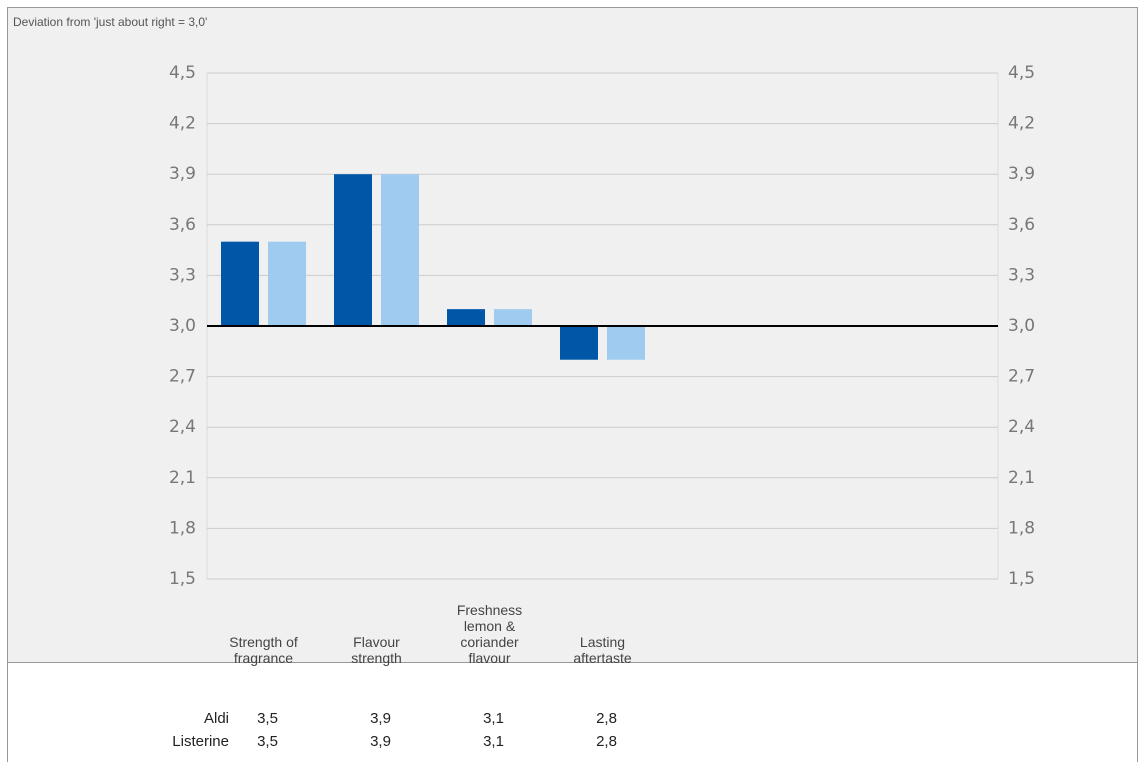 This screenshot has width=1145, height=762. I want to click on y-tick-label: 2,7, so click(182, 377).